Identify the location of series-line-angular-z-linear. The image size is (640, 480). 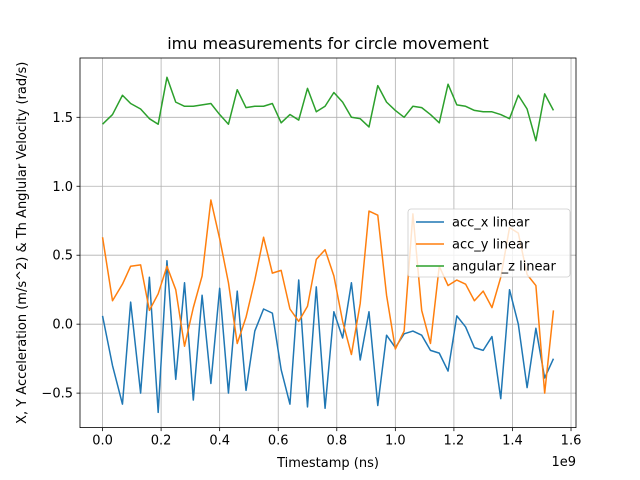
(328, 109).